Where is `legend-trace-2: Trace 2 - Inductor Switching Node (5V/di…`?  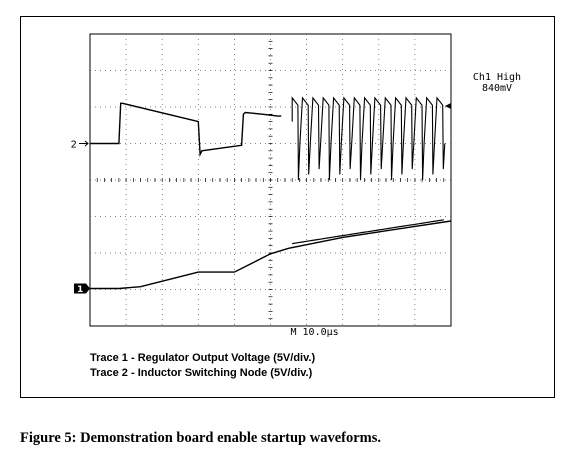 legend-trace-2: Trace 2 - Inductor Switching Node (5V/di… is located at coordinates (201, 373).